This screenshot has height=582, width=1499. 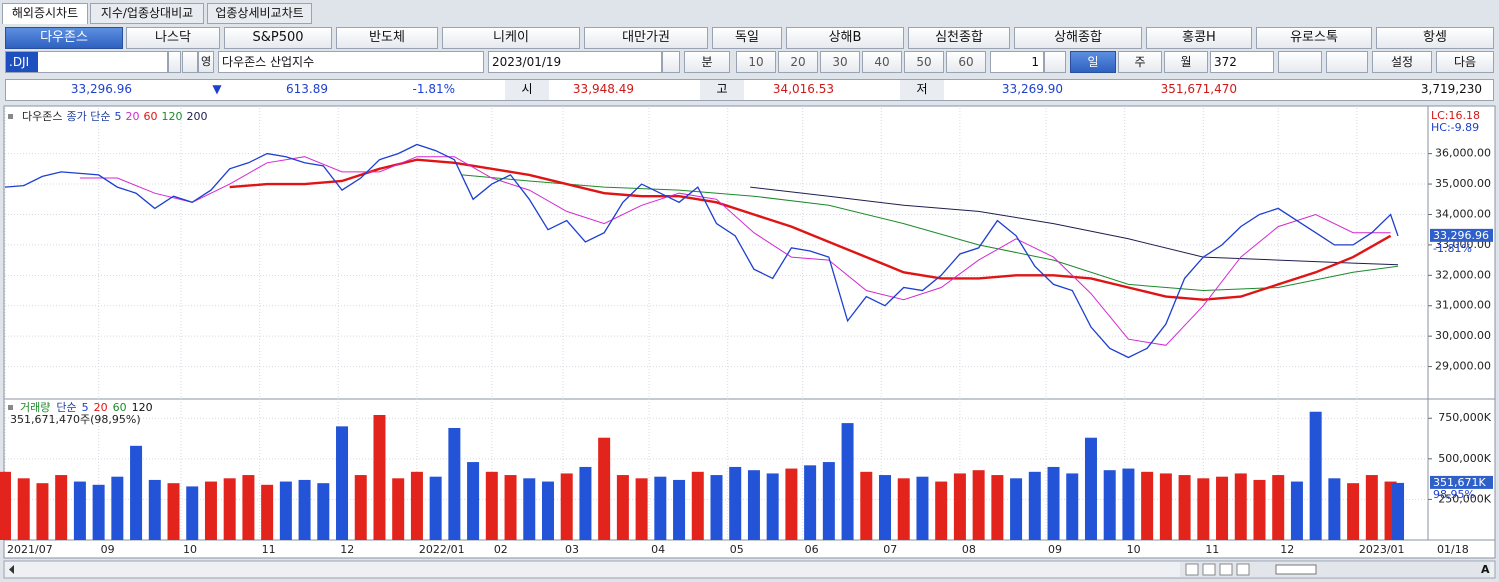 What do you see at coordinates (1485, 569) in the screenshot?
I see `zoom-text: A` at bounding box center [1485, 569].